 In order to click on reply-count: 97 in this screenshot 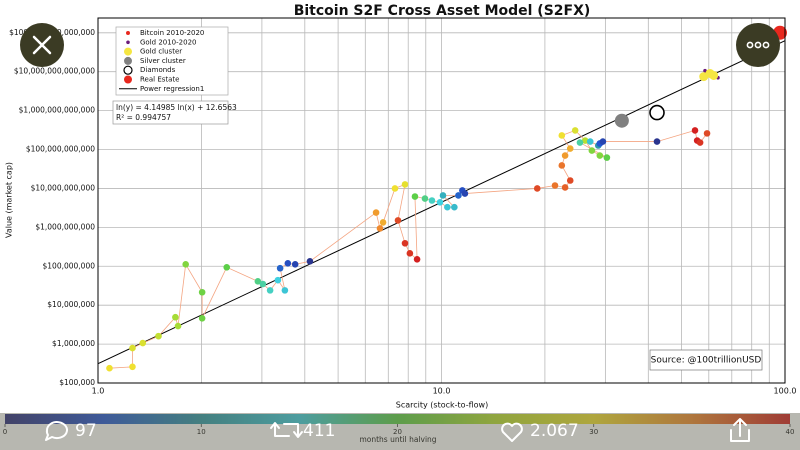, I will do `click(86, 431)`.